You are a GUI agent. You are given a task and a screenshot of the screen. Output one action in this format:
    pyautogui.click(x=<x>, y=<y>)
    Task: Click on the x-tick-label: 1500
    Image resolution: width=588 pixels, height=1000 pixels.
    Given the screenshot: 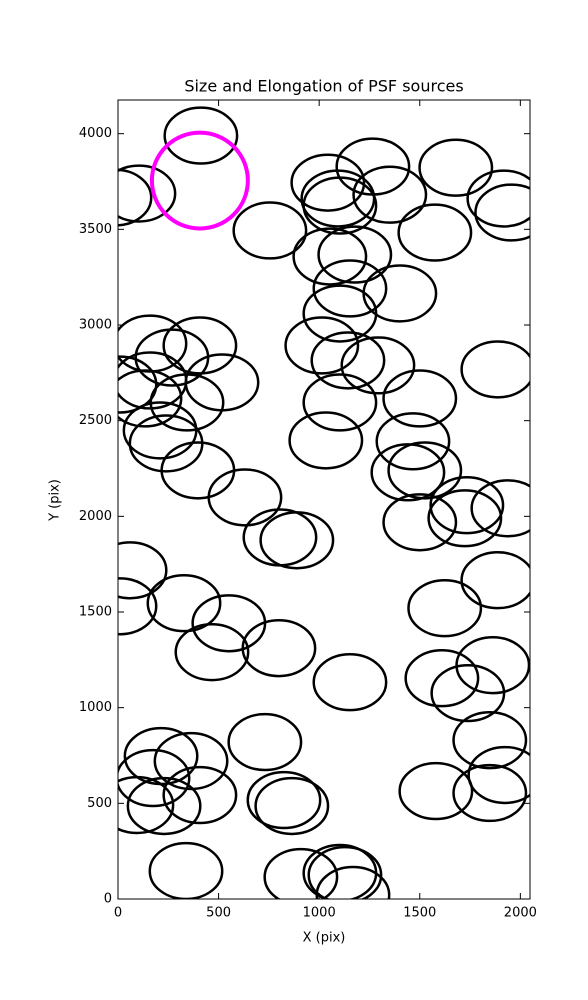 What is the action you would take?
    pyautogui.click(x=419, y=913)
    